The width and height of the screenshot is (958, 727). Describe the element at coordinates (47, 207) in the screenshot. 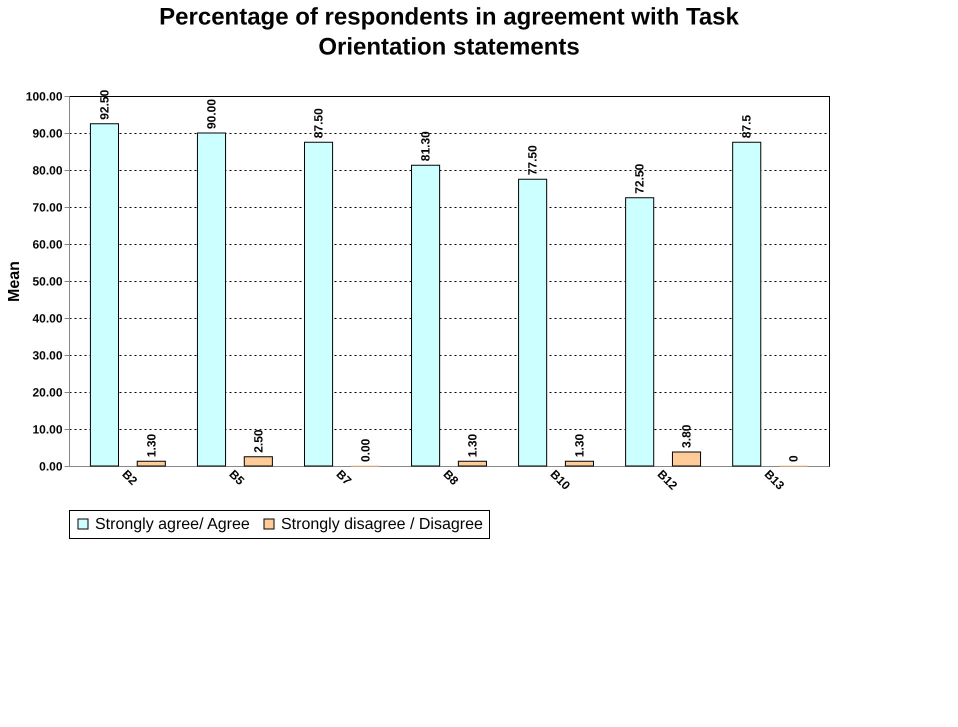

I see `y-tick-label: 70.00` at that location.